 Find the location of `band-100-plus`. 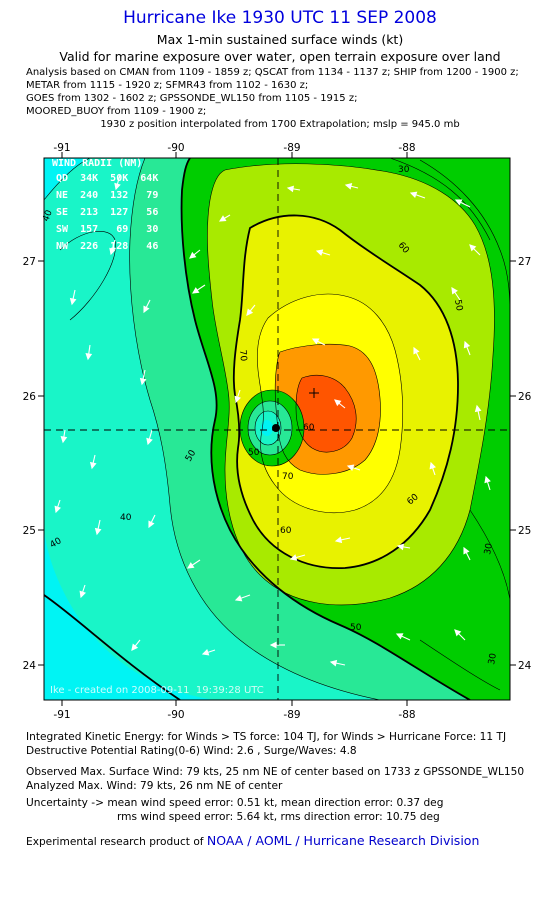

band-100-plus is located at coordinates (326, 414).